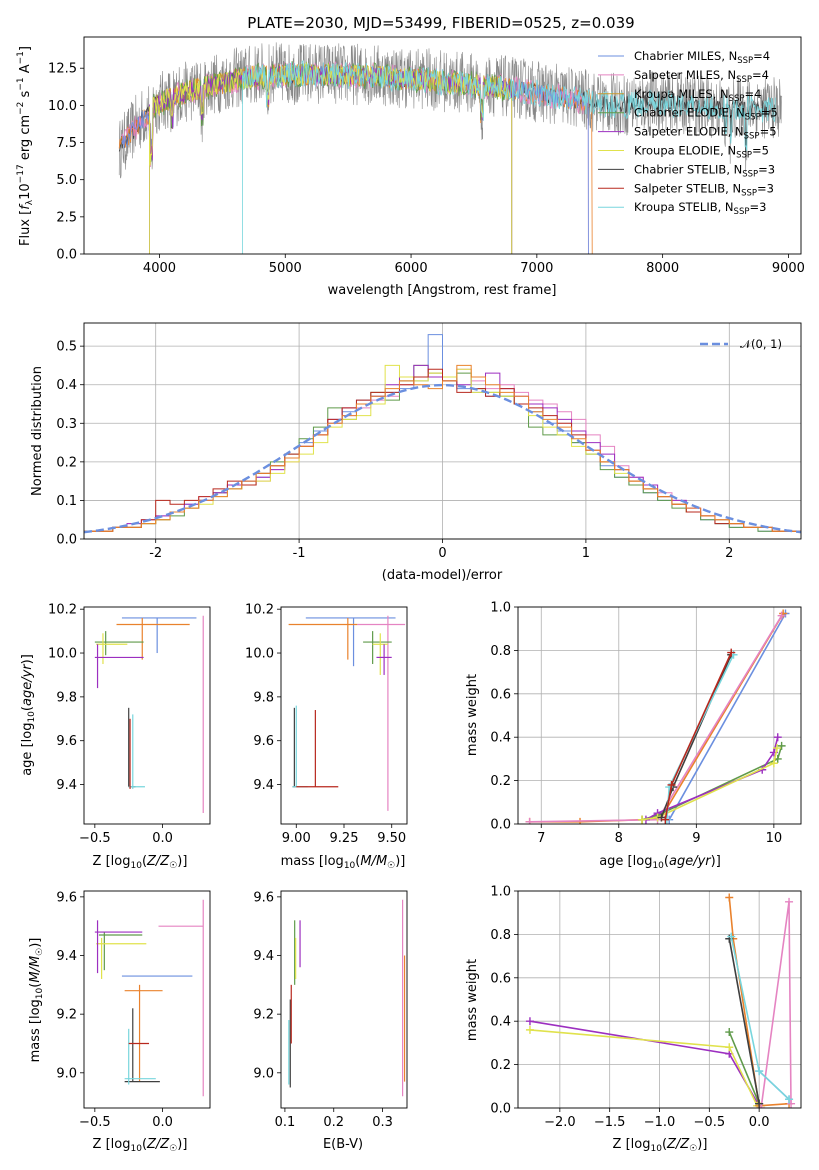 This screenshot has width=819, height=1170. What do you see at coordinates (660, 1145) in the screenshot?
I see `weight-metallicity-xlabel: Z [log10(Z/Z☉)]` at bounding box center [660, 1145].